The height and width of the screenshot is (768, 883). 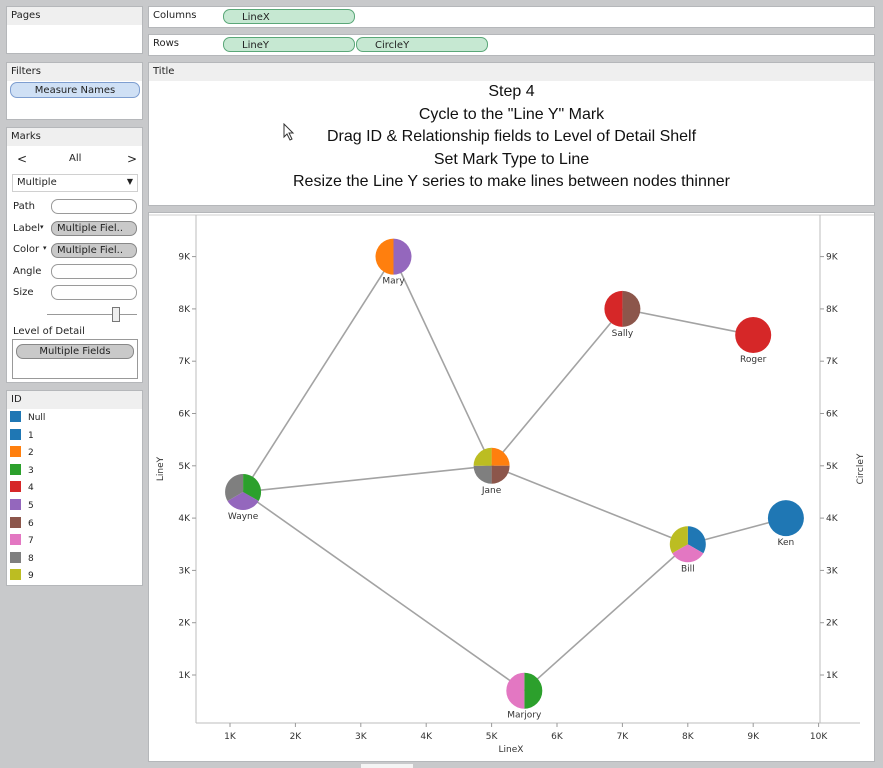 I want to click on size-shelf, so click(x=94, y=292).